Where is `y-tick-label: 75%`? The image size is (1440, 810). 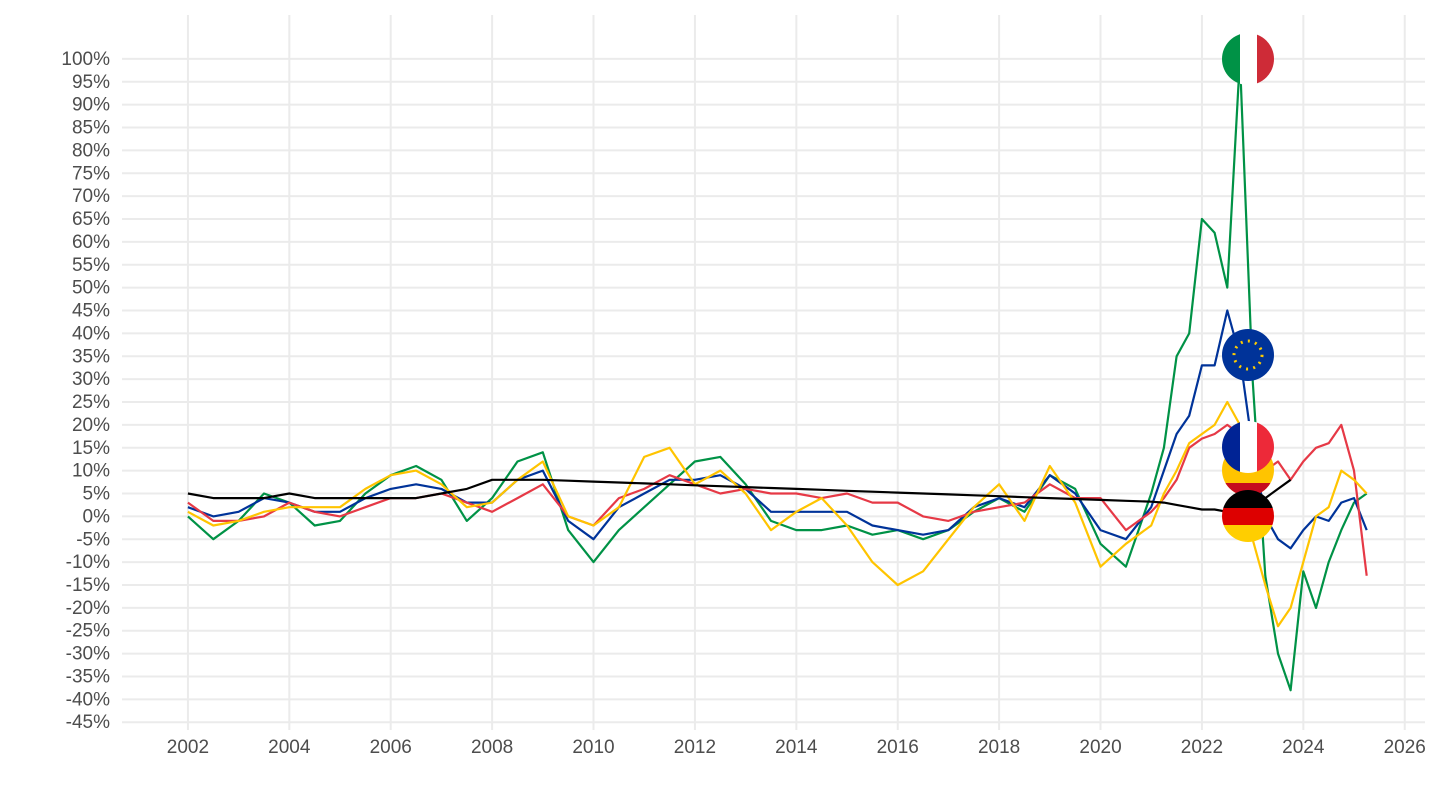
y-tick-label: 75% is located at coordinates (91, 173).